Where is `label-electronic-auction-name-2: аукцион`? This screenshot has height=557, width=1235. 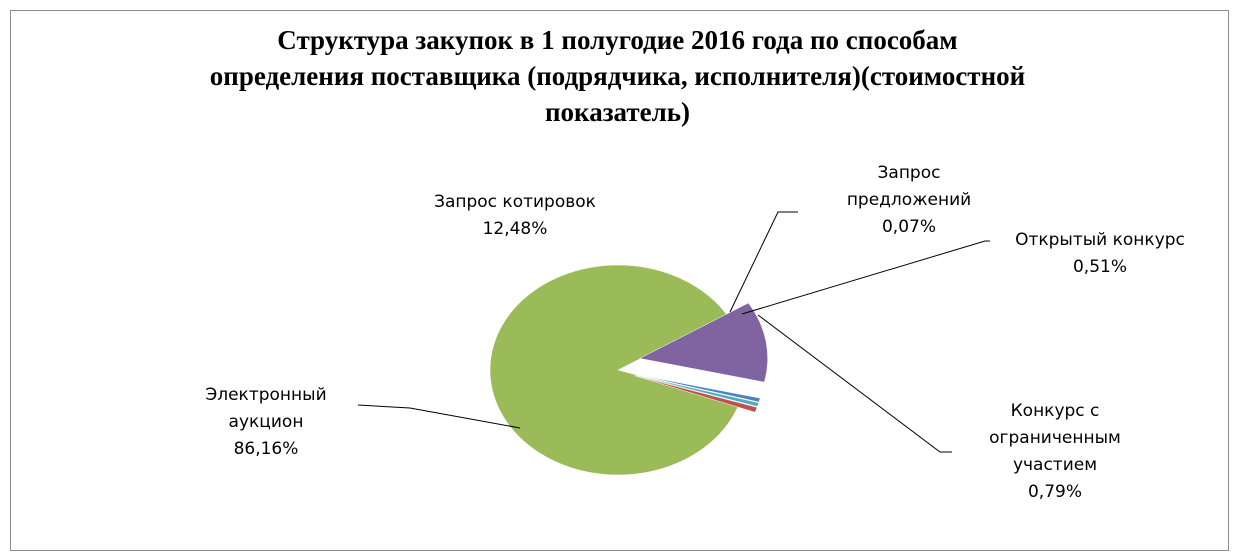
label-electronic-auction-name-2: аукцион is located at coordinates (266, 422).